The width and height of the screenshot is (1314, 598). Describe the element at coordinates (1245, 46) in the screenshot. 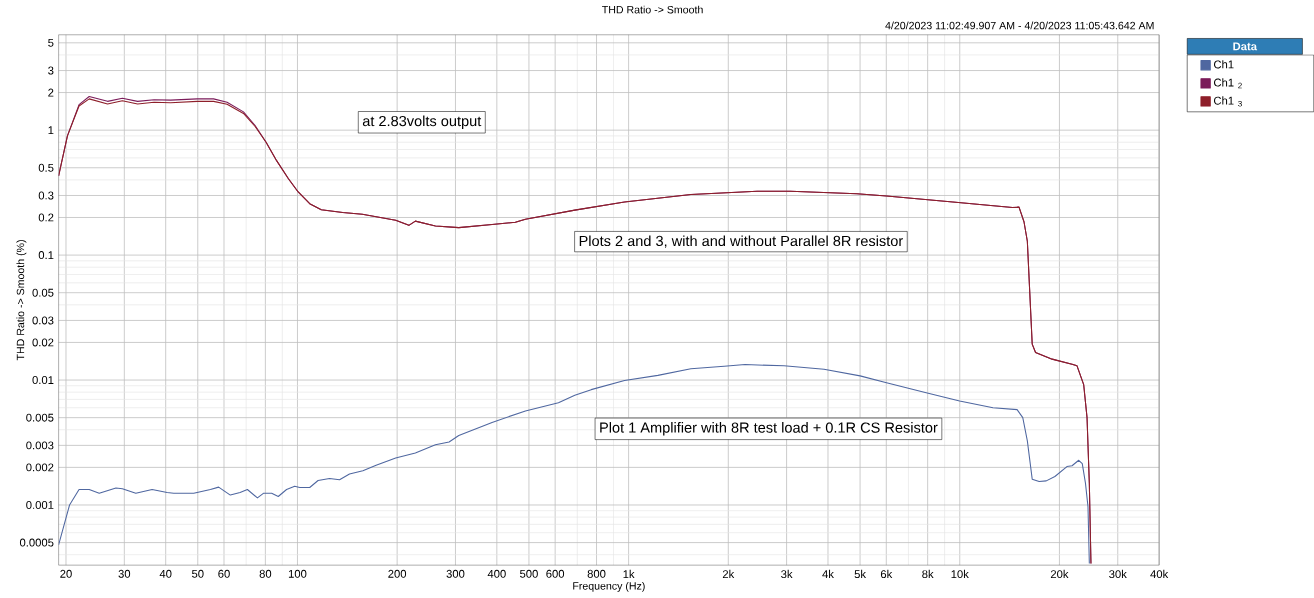

I see `legend-title: Data` at that location.